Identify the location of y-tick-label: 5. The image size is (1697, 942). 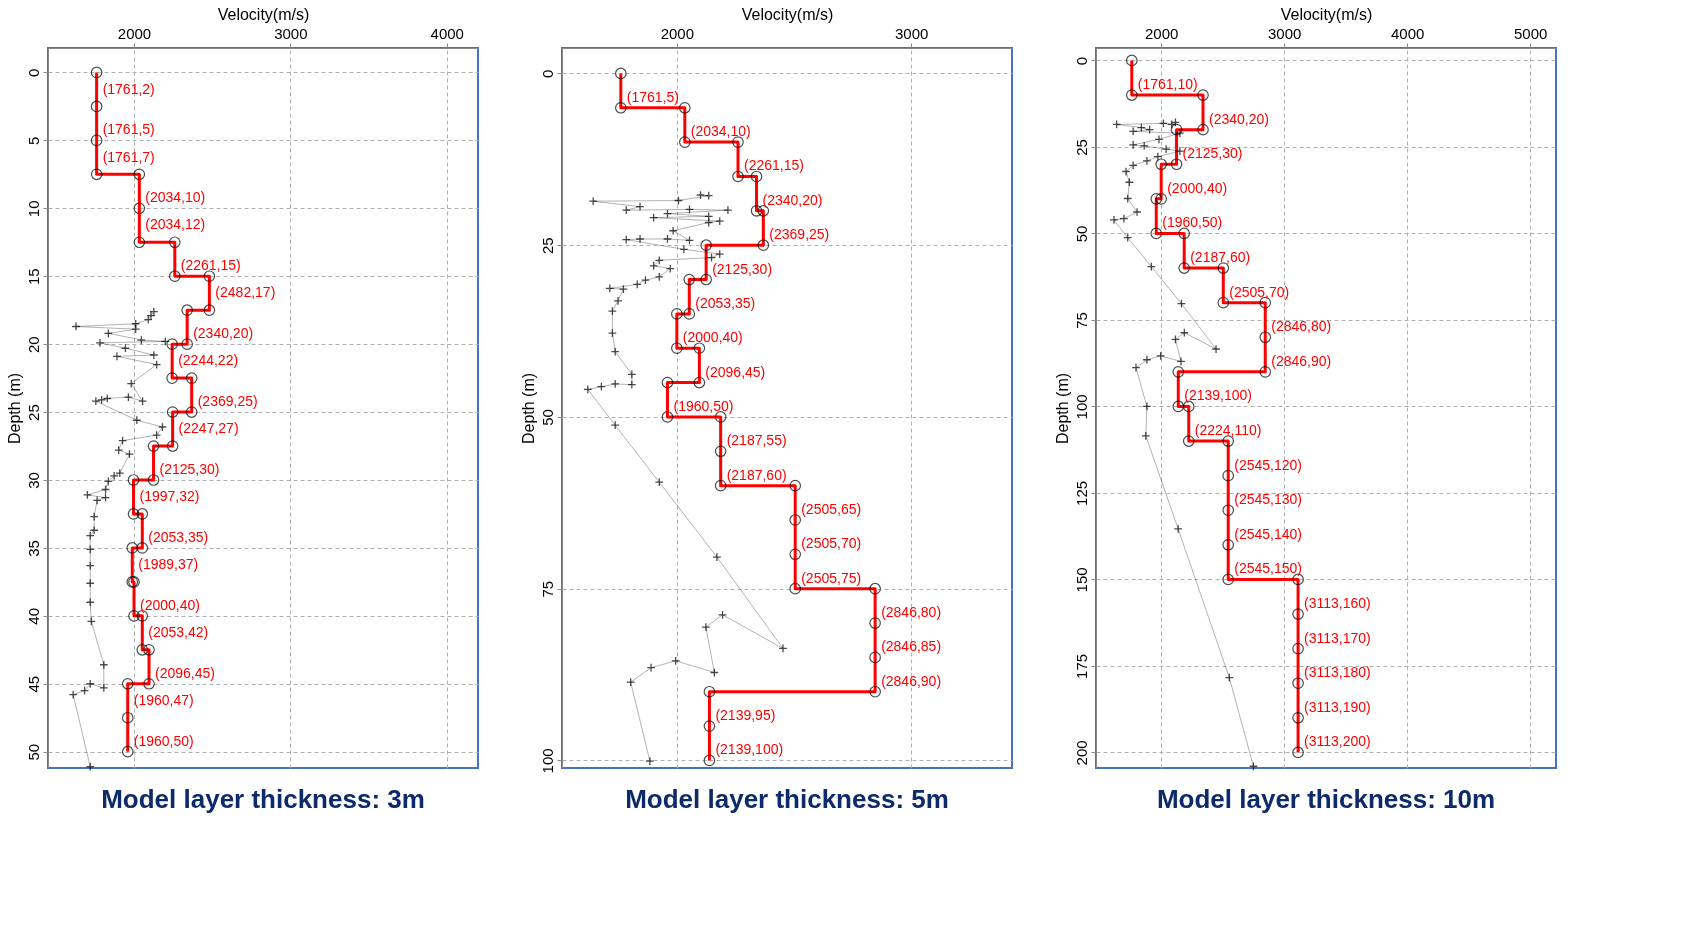
(33, 141).